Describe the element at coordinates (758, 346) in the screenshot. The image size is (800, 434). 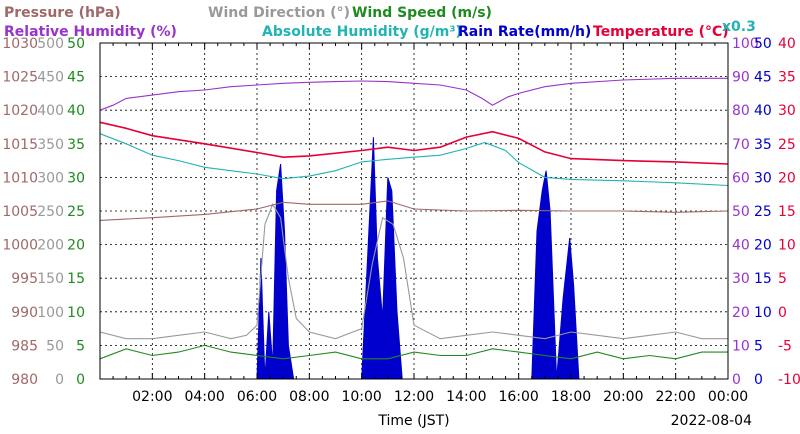
I see `rain-rate-tick-label: 5` at that location.